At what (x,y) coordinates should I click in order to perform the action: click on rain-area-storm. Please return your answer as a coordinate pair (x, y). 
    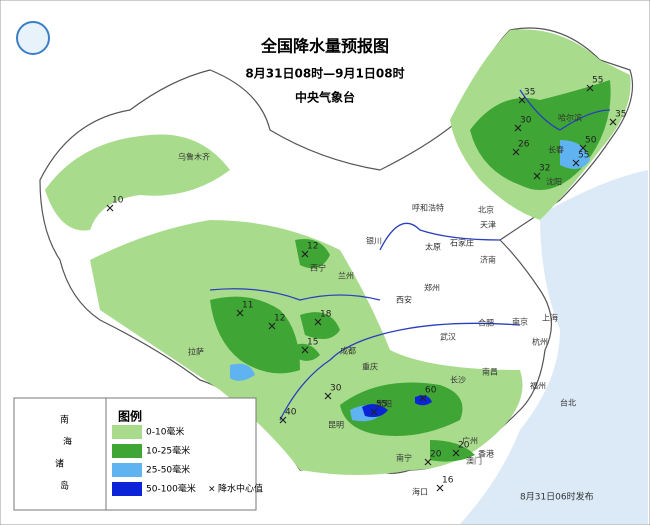
    Looking at the image, I should click on (397, 406).